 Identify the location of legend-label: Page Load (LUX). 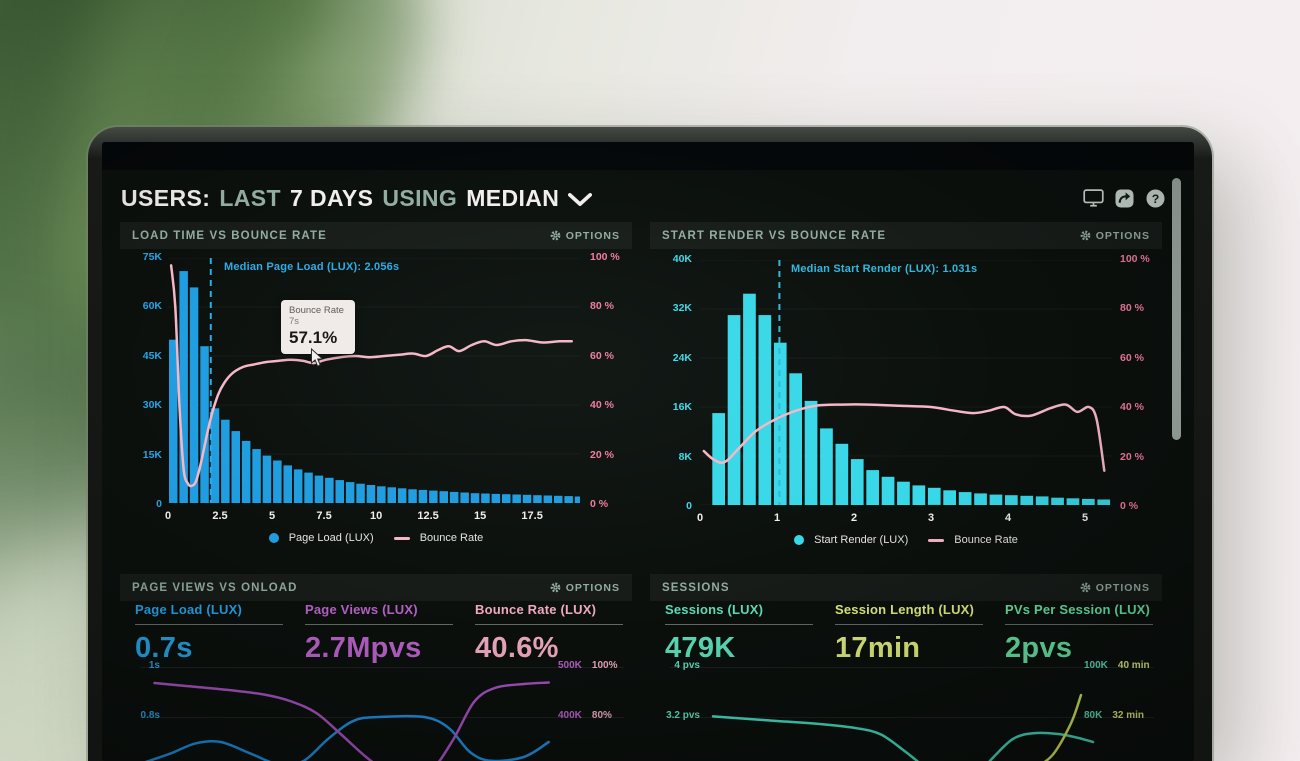
(331, 538).